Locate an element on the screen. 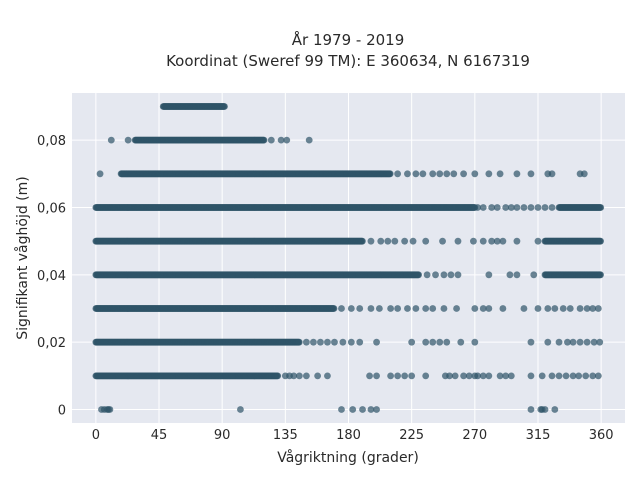 This screenshot has width=640, height=480. chart-title: År 1979 - 2019 is located at coordinates (348, 39).